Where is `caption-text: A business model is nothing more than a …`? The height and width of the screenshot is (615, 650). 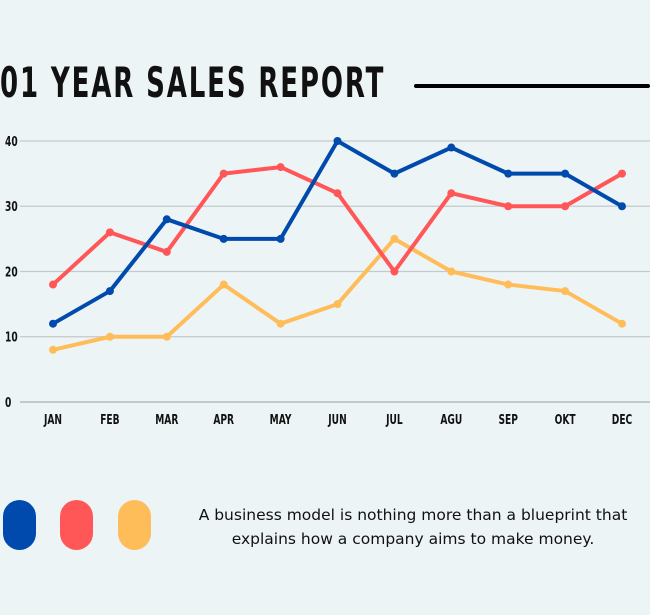
caption-text: A business model is nothing more than a … is located at coordinates (413, 527).